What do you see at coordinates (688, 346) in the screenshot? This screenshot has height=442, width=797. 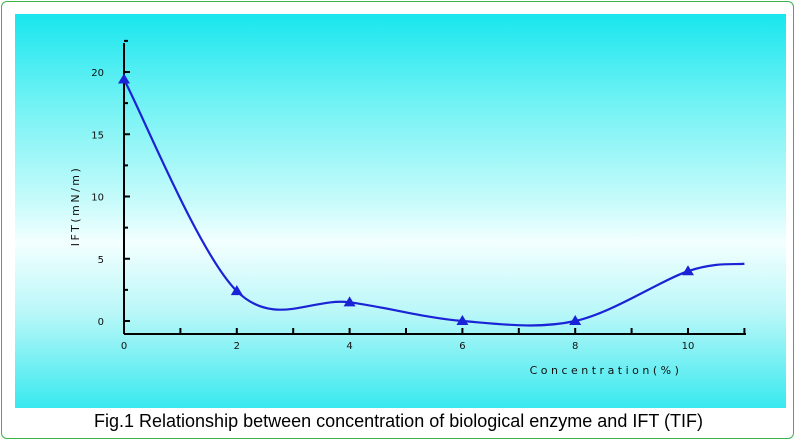 I see `x-tick-label: 10` at bounding box center [688, 346].